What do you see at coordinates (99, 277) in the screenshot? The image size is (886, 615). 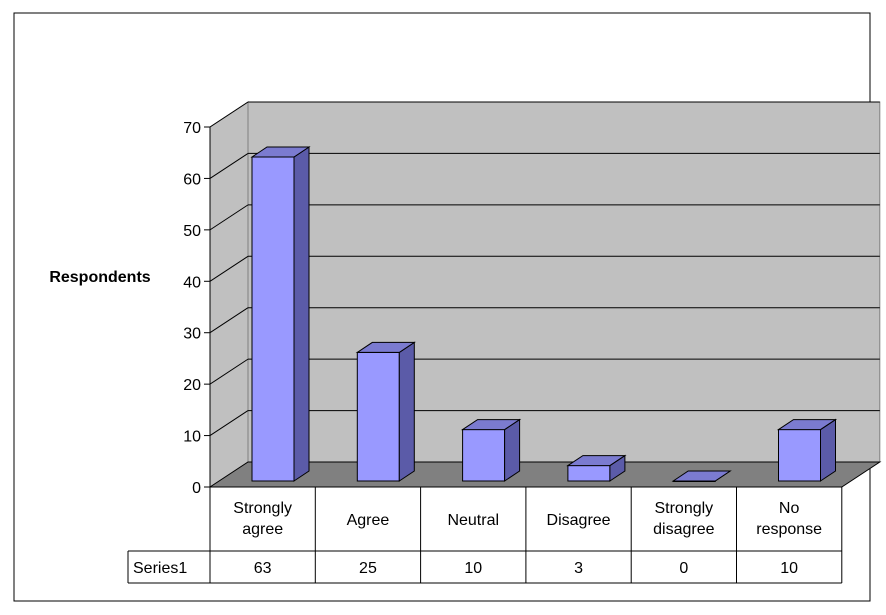 I see `y-axis-label: Respondents` at bounding box center [99, 277].